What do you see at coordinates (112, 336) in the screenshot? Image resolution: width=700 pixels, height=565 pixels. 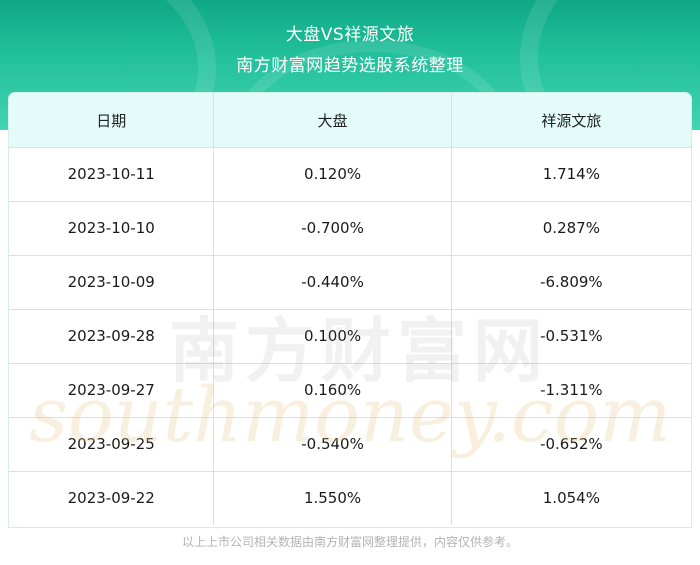 I see `date-cell: 2023-09-28` at bounding box center [112, 336].